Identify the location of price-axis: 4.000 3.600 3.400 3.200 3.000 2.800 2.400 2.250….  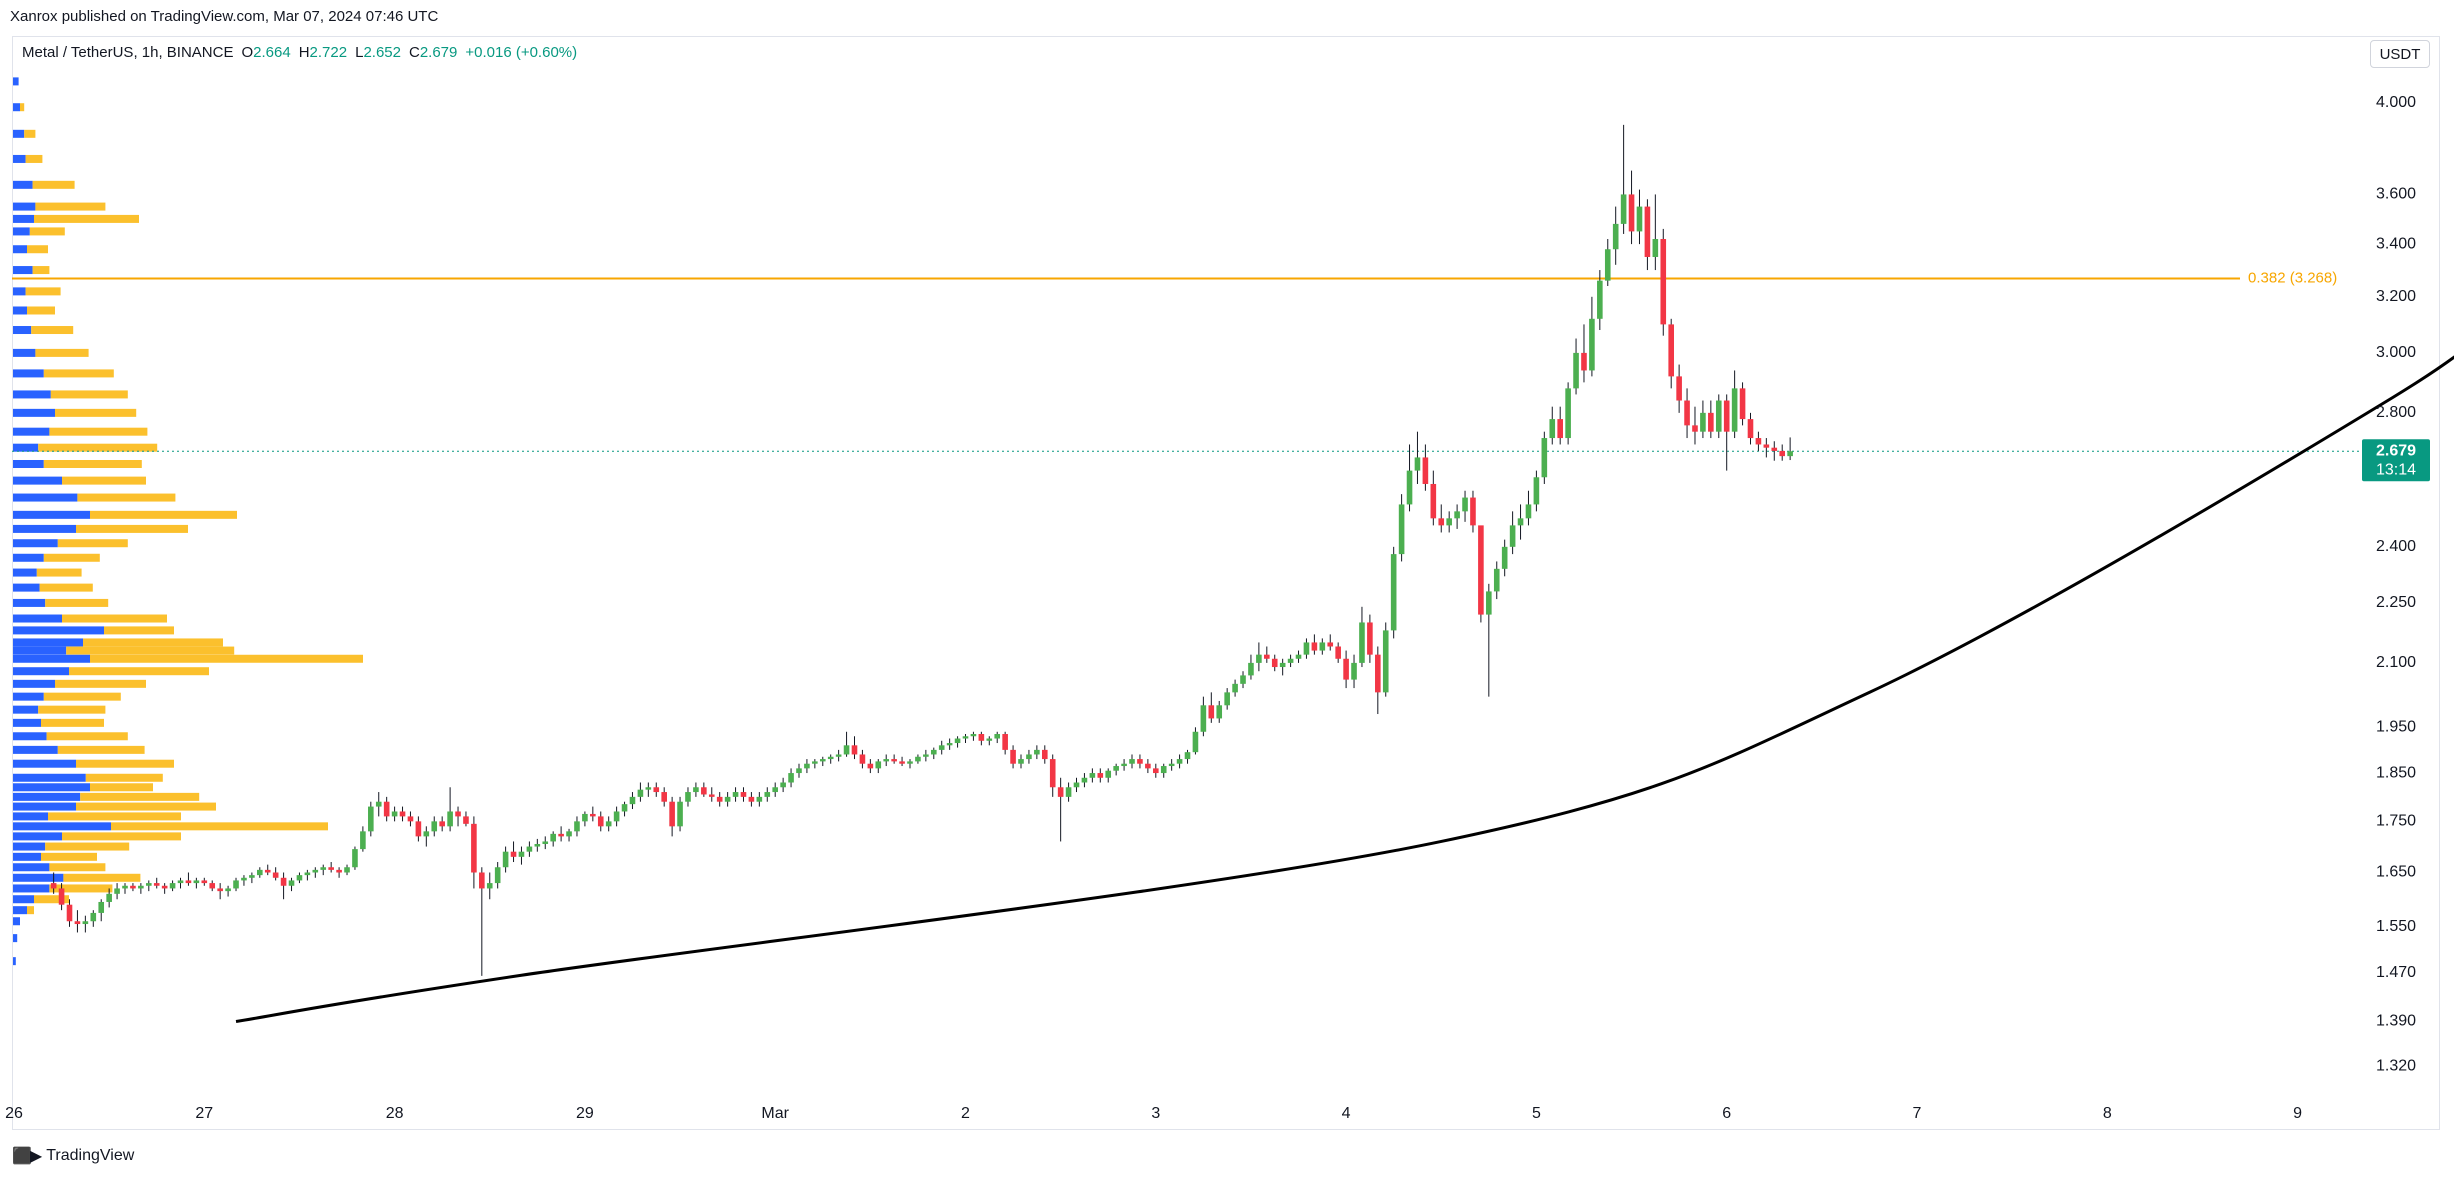
(2396, 584).